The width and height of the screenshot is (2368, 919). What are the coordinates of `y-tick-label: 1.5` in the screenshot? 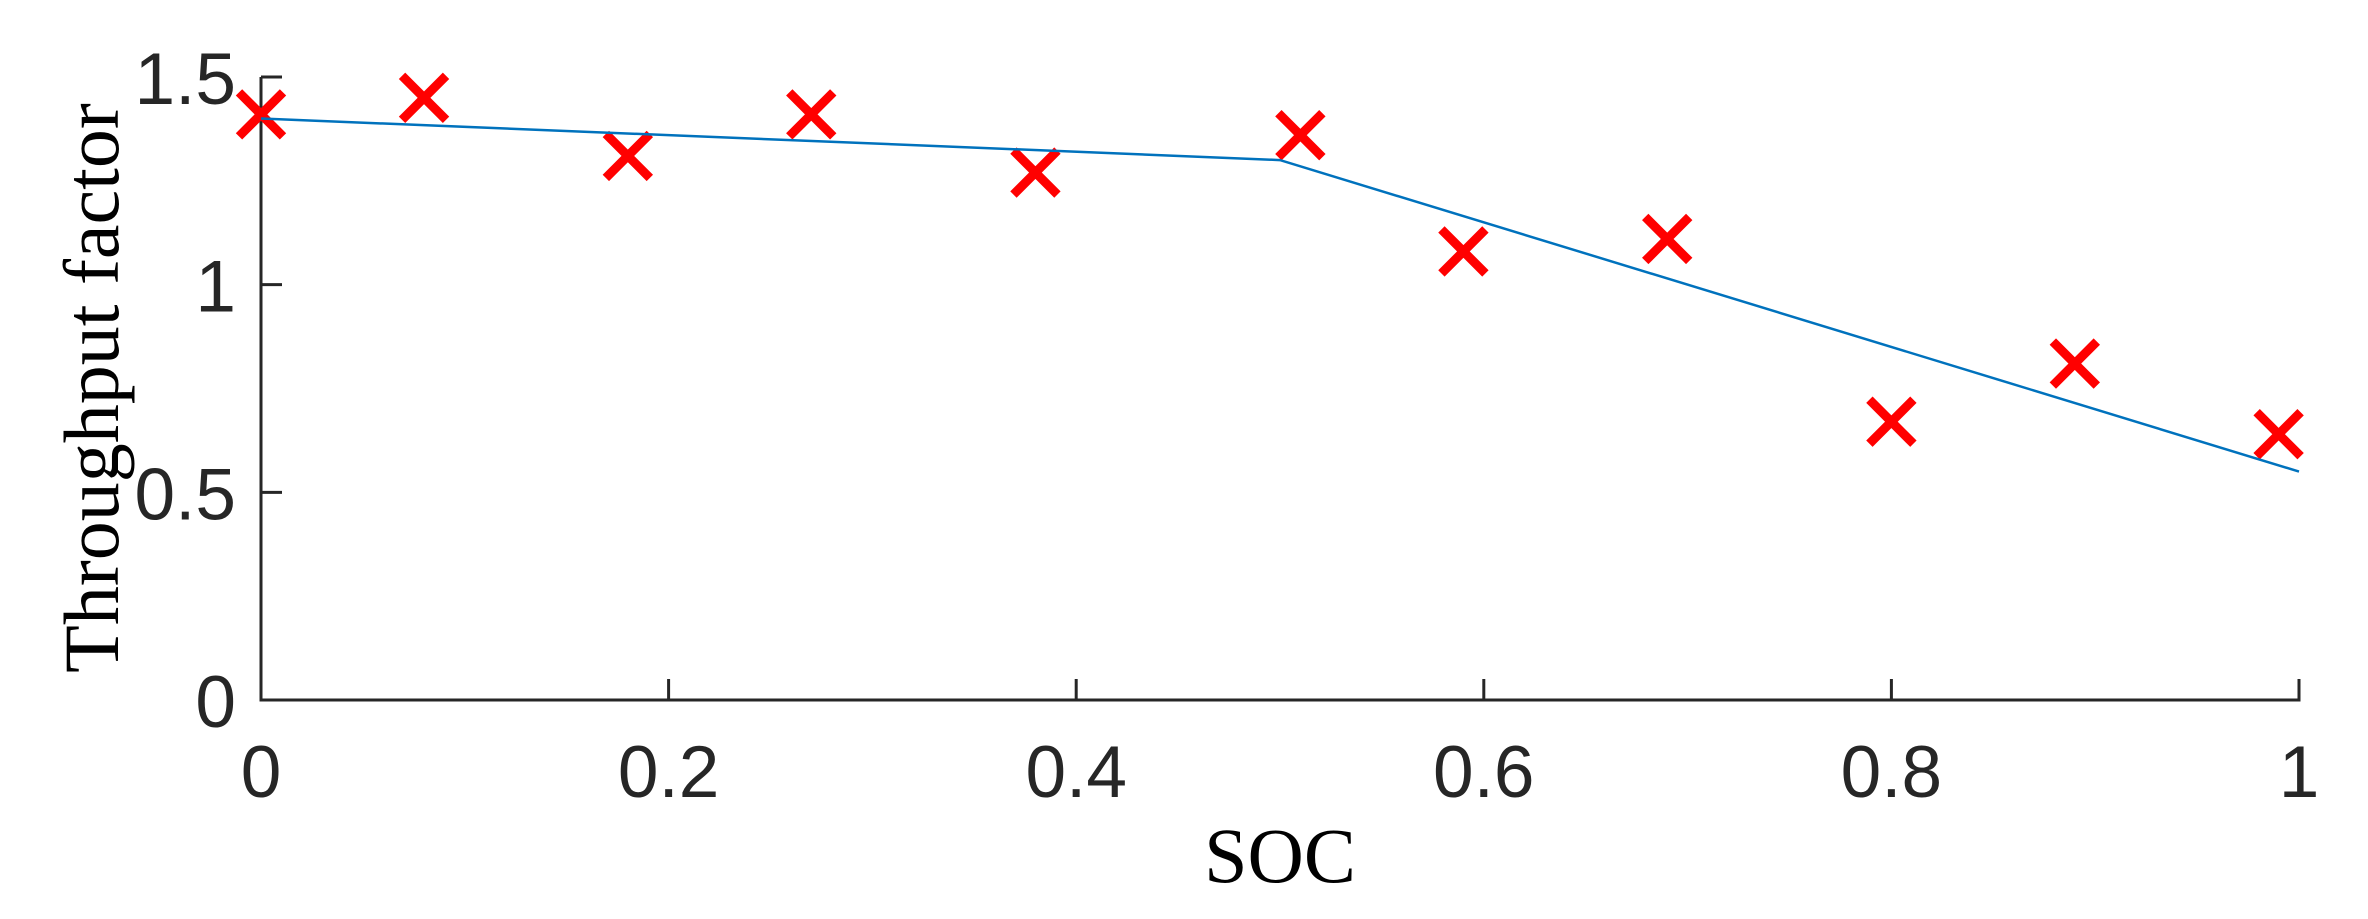 It's located at (185, 79).